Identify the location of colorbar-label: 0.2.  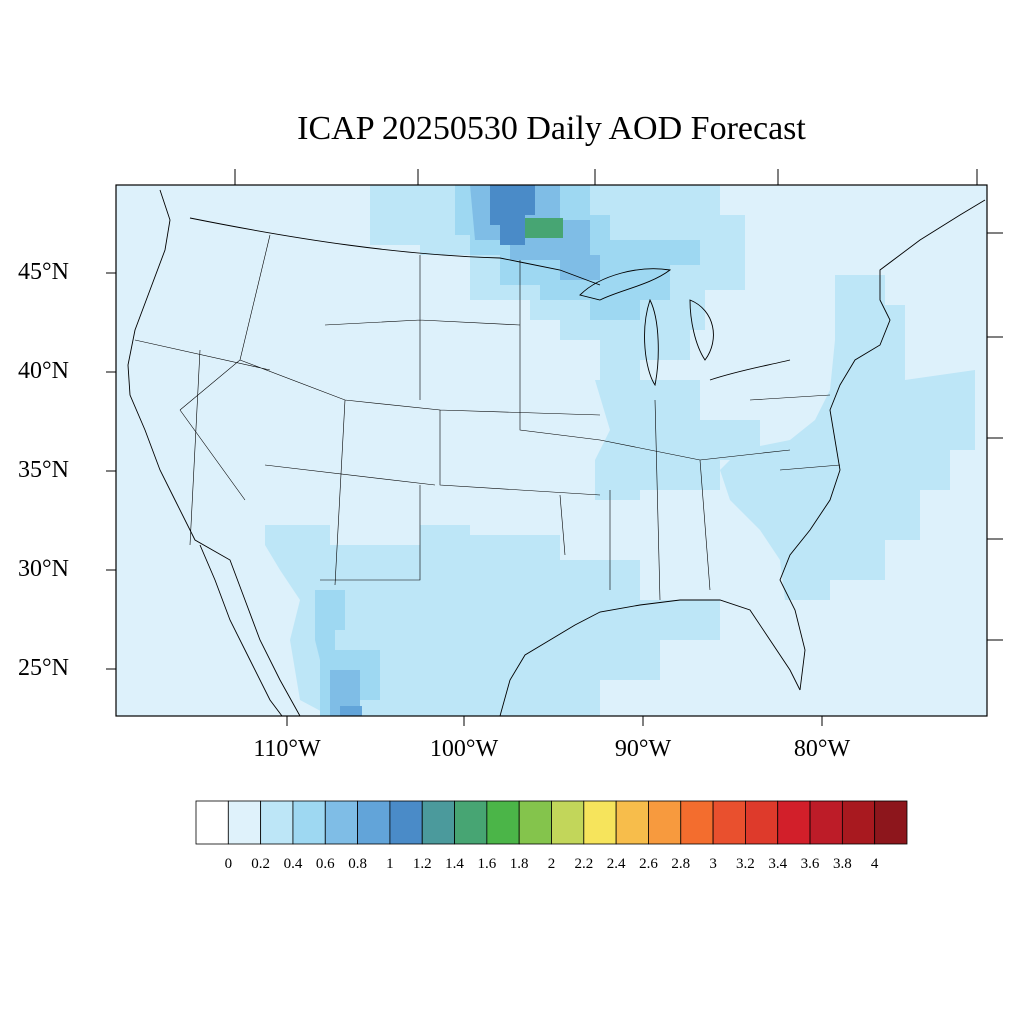
(260, 864).